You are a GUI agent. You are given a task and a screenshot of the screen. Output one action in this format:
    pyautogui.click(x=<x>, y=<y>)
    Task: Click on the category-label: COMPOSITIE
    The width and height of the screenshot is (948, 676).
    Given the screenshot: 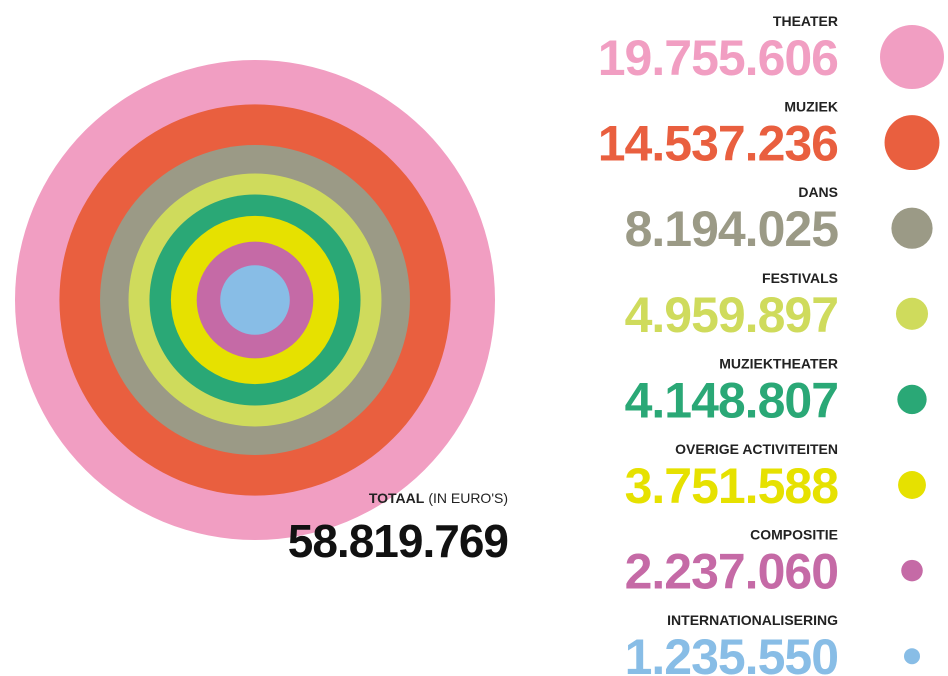 What is the action you would take?
    pyautogui.click(x=794, y=535)
    